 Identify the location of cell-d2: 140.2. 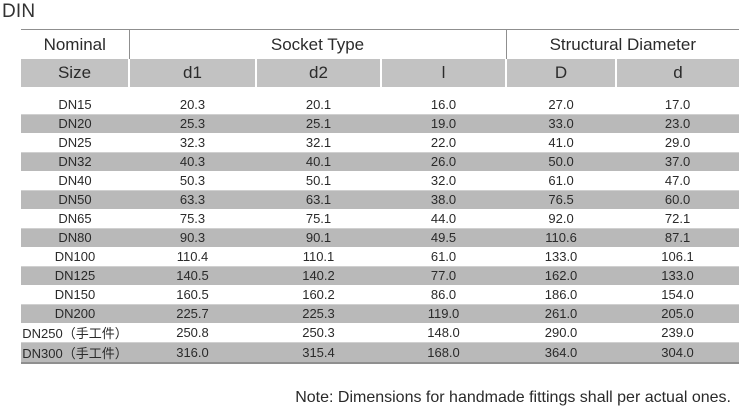
(318, 275).